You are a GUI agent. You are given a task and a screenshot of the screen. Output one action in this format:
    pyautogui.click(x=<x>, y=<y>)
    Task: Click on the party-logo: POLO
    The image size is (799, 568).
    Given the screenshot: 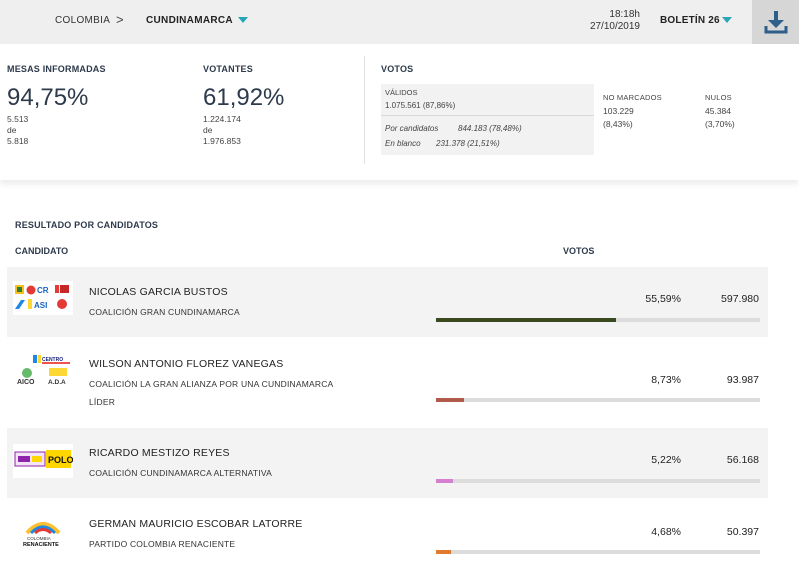 What is the action you would take?
    pyautogui.click(x=43, y=461)
    